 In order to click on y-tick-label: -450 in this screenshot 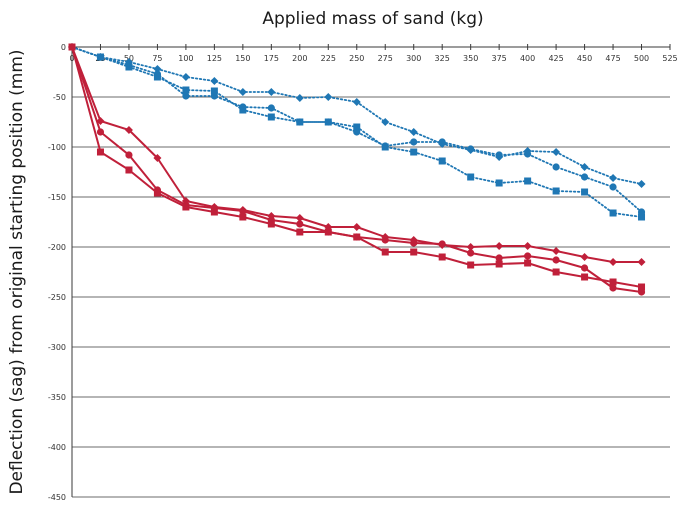, I will do `click(57, 497)`.